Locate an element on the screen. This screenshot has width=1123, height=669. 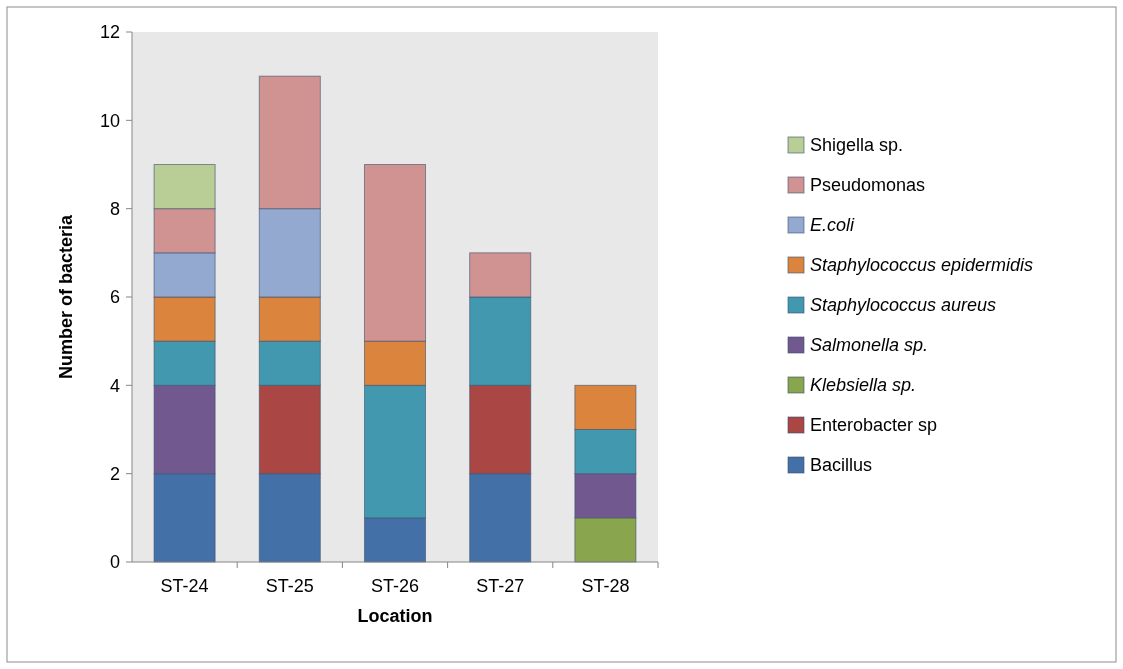
legend-label: Salmonella sp. is located at coordinates (869, 345).